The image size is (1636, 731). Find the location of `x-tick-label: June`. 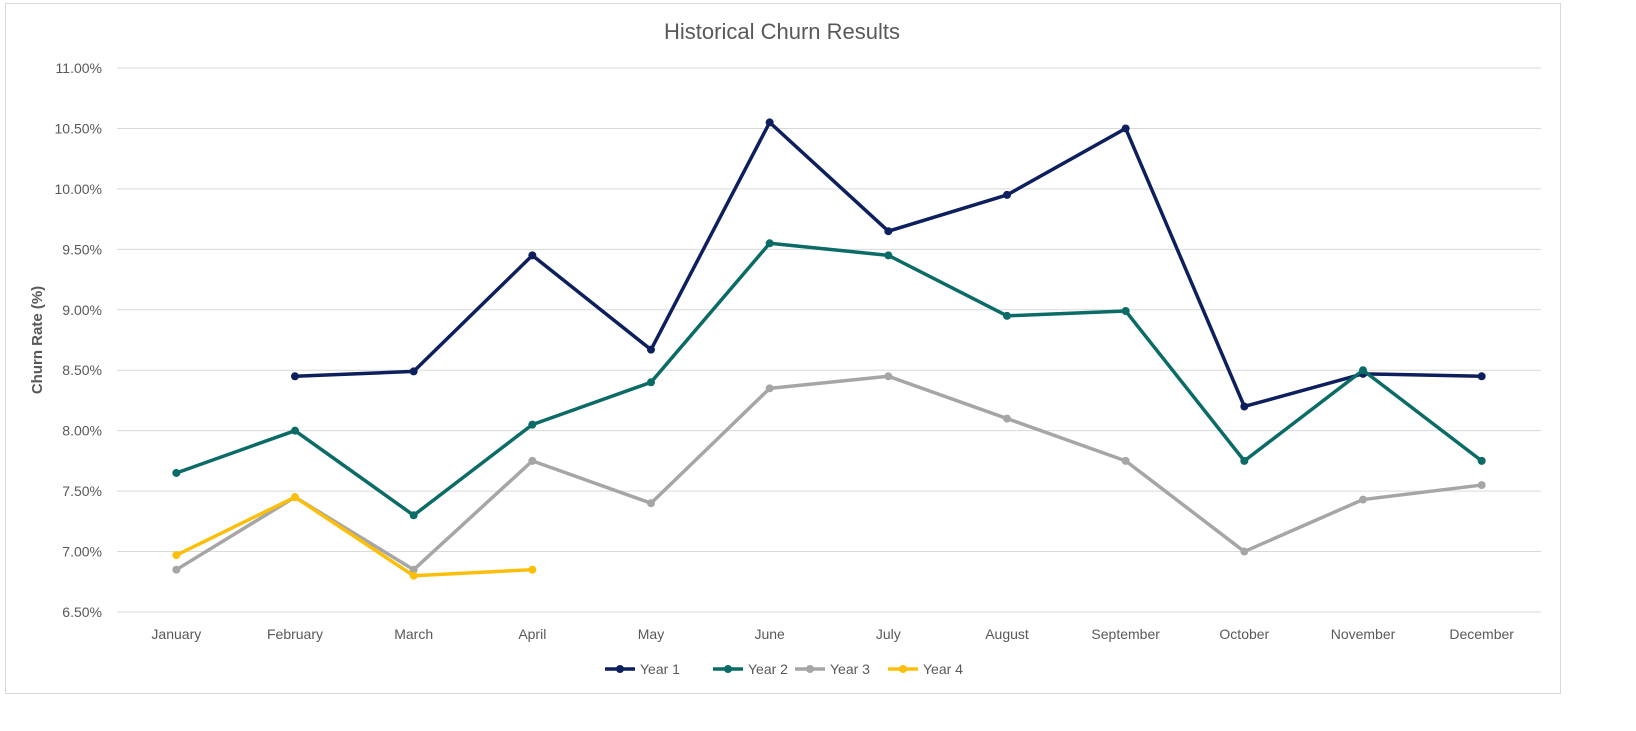

x-tick-label: June is located at coordinates (769, 634).